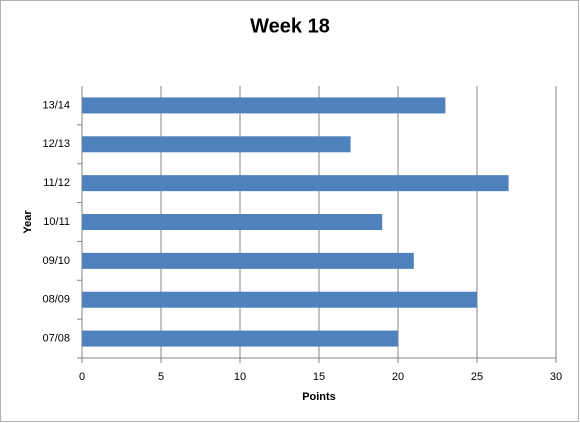  I want to click on chart-title: Week 18, so click(290, 26).